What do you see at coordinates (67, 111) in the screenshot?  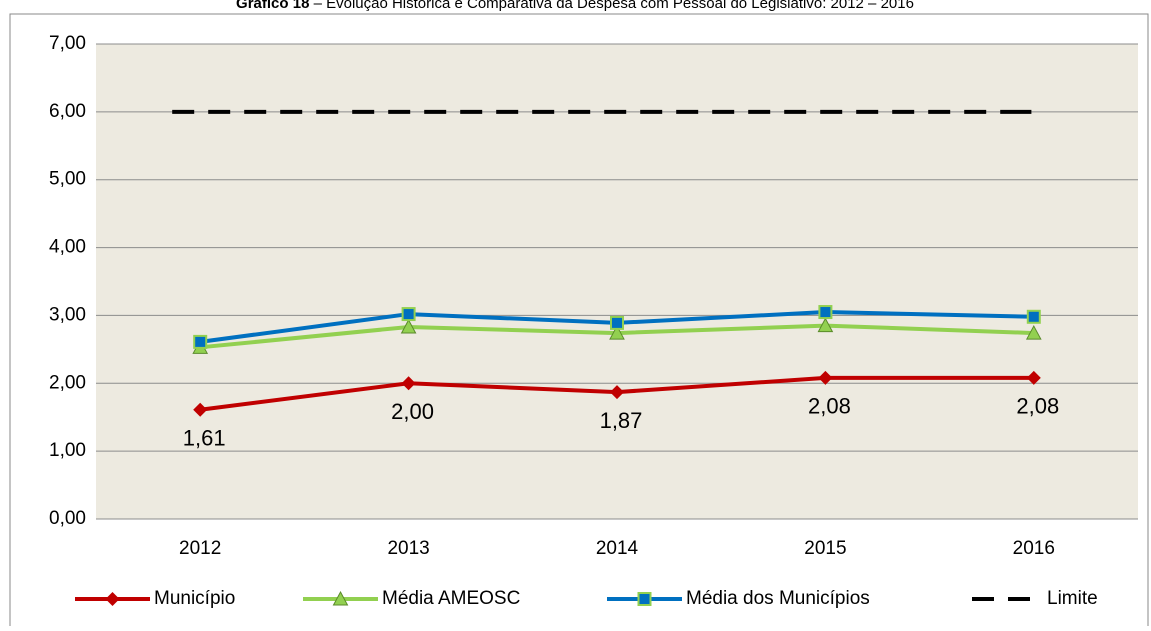 I see `y-tick-label: 6,00` at bounding box center [67, 111].